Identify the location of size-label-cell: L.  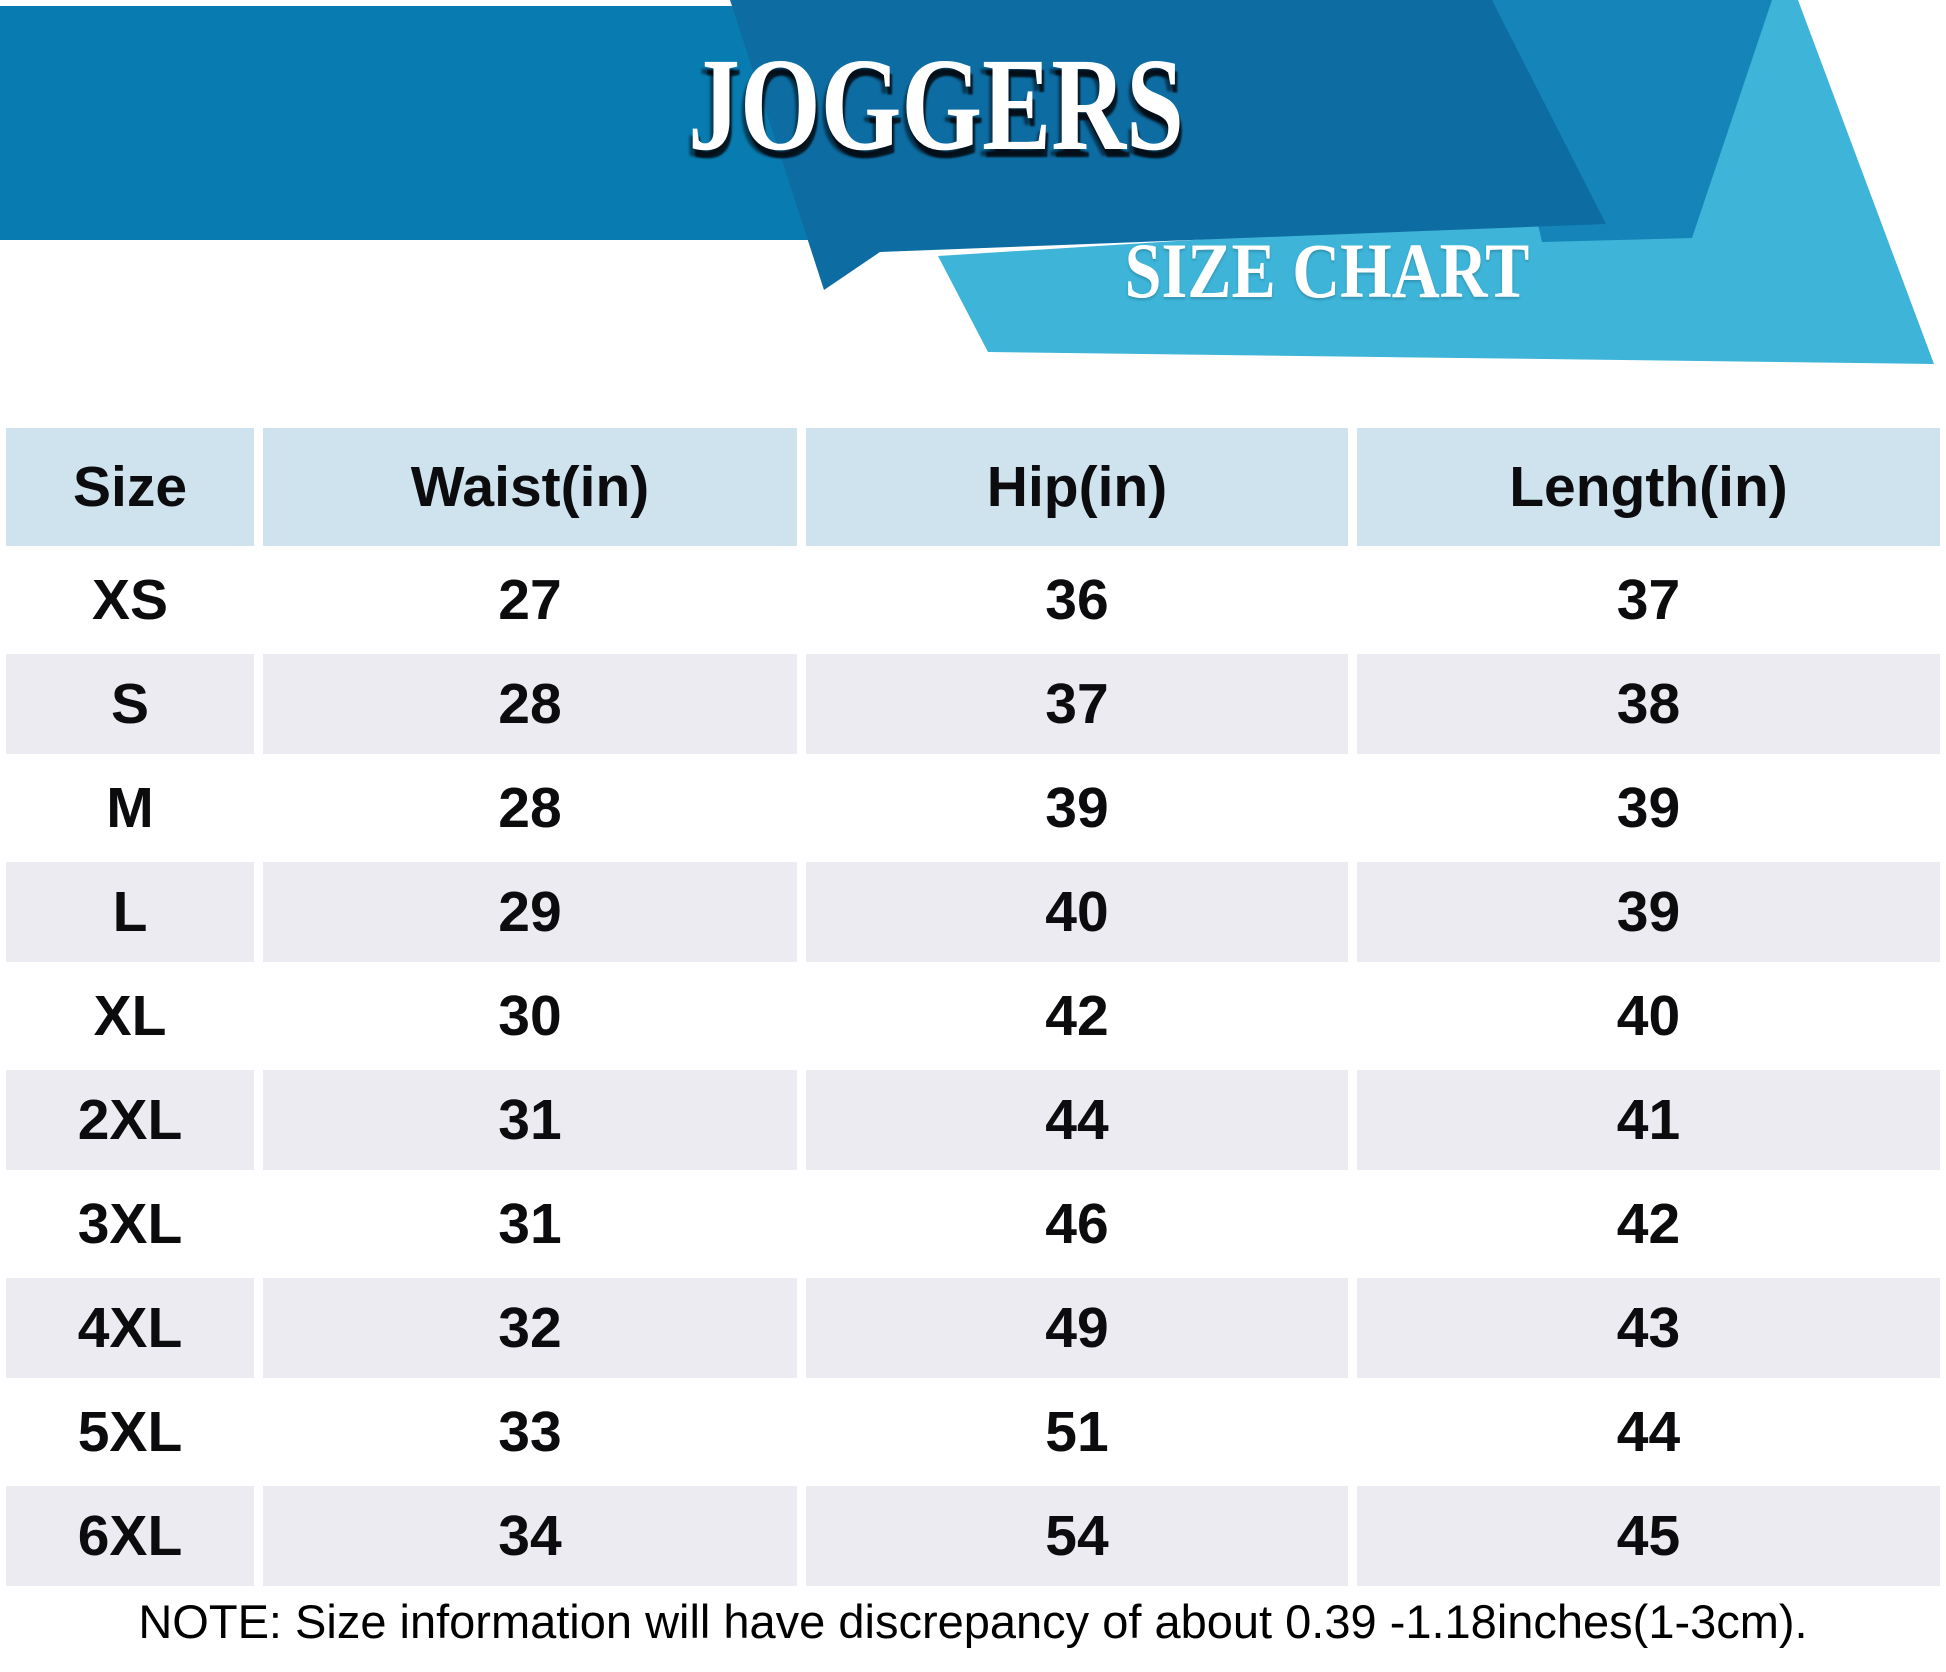
(130, 912).